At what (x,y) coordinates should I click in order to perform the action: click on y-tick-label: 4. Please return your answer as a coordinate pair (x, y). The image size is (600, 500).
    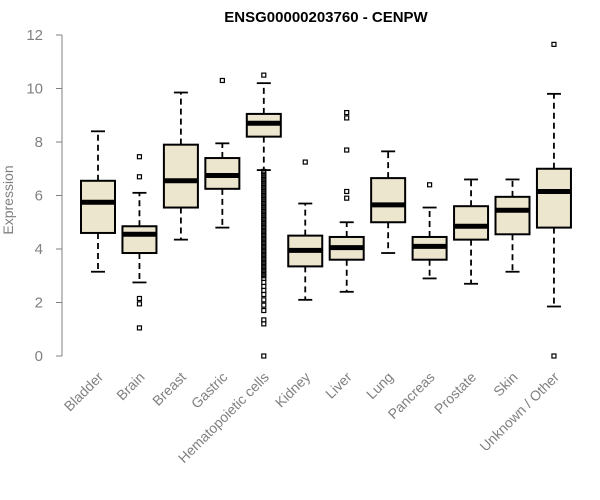
    Looking at the image, I should click on (39, 249).